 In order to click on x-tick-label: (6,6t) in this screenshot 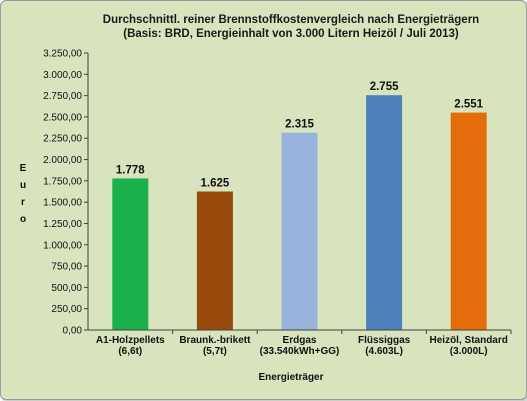, I will do `click(130, 351)`.